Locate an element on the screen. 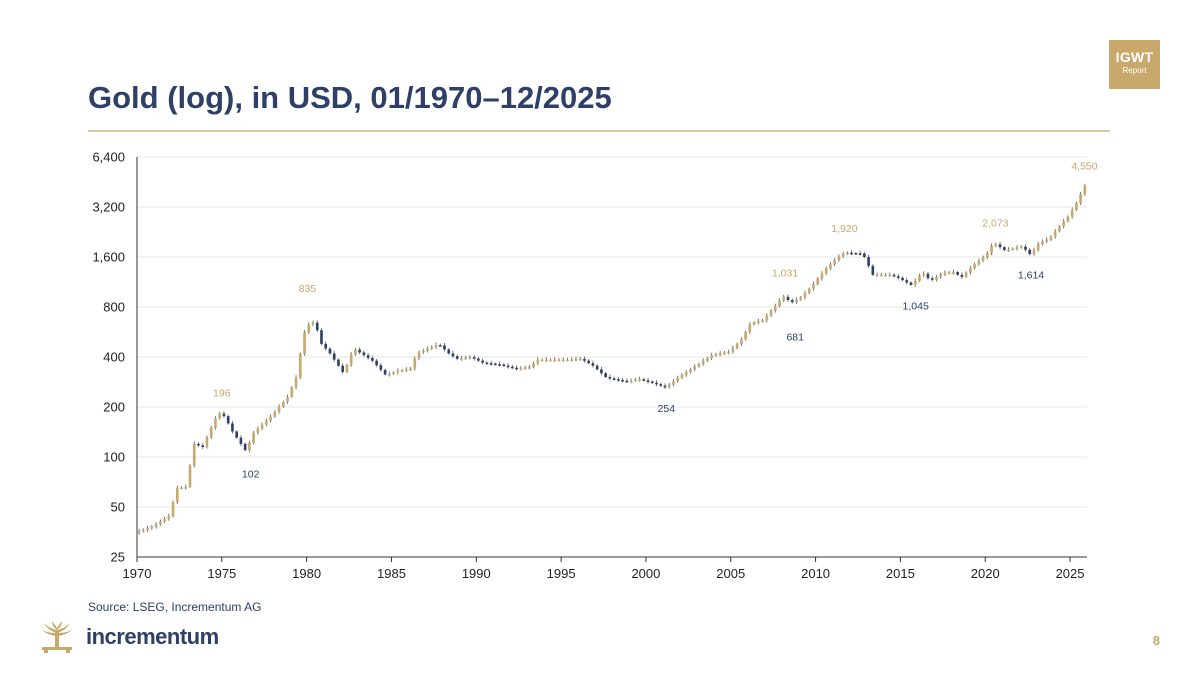  source-note: Source: LSEG, Incrementum AG is located at coordinates (175, 607).